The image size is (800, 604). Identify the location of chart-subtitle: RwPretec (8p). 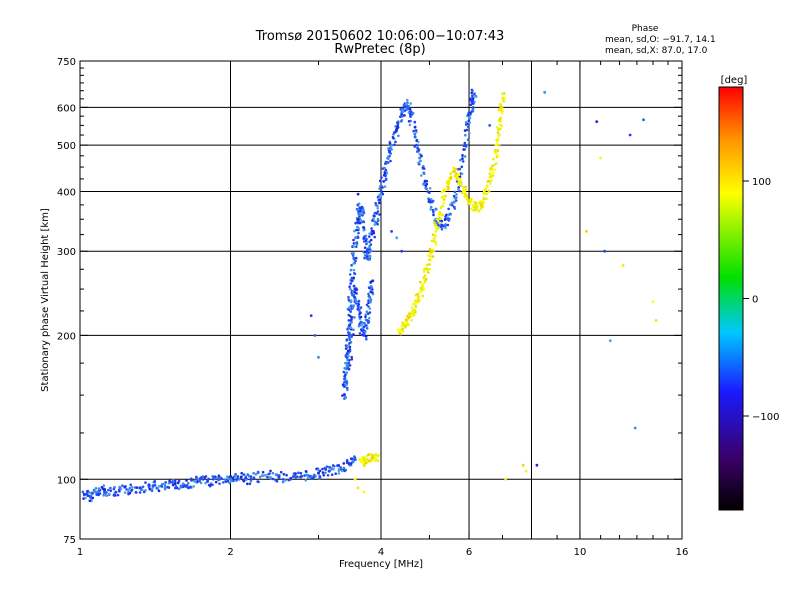
(379, 49).